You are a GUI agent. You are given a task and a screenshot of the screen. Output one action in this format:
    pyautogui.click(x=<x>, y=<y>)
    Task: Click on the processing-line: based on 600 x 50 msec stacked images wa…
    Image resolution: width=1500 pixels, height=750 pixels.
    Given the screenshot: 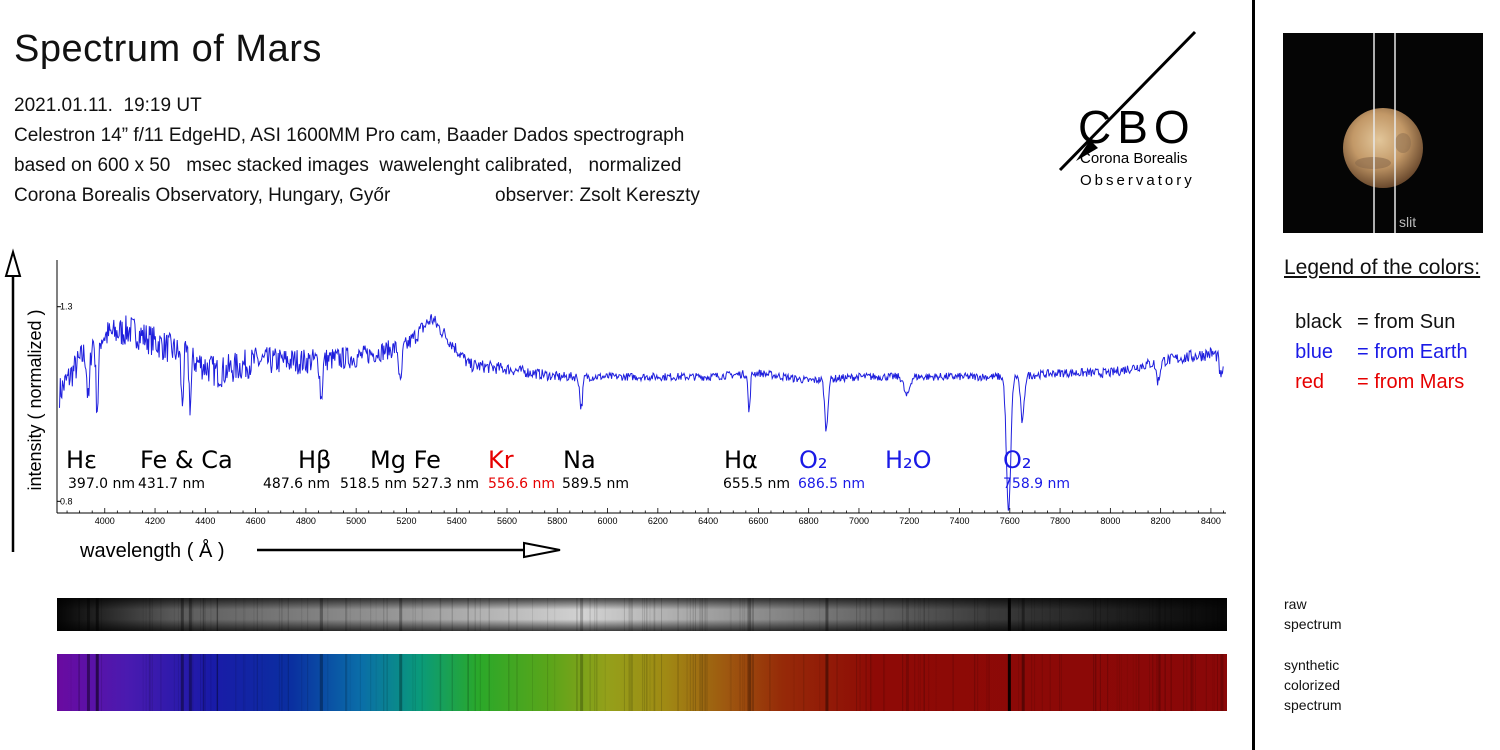 What is the action you would take?
    pyautogui.click(x=348, y=165)
    